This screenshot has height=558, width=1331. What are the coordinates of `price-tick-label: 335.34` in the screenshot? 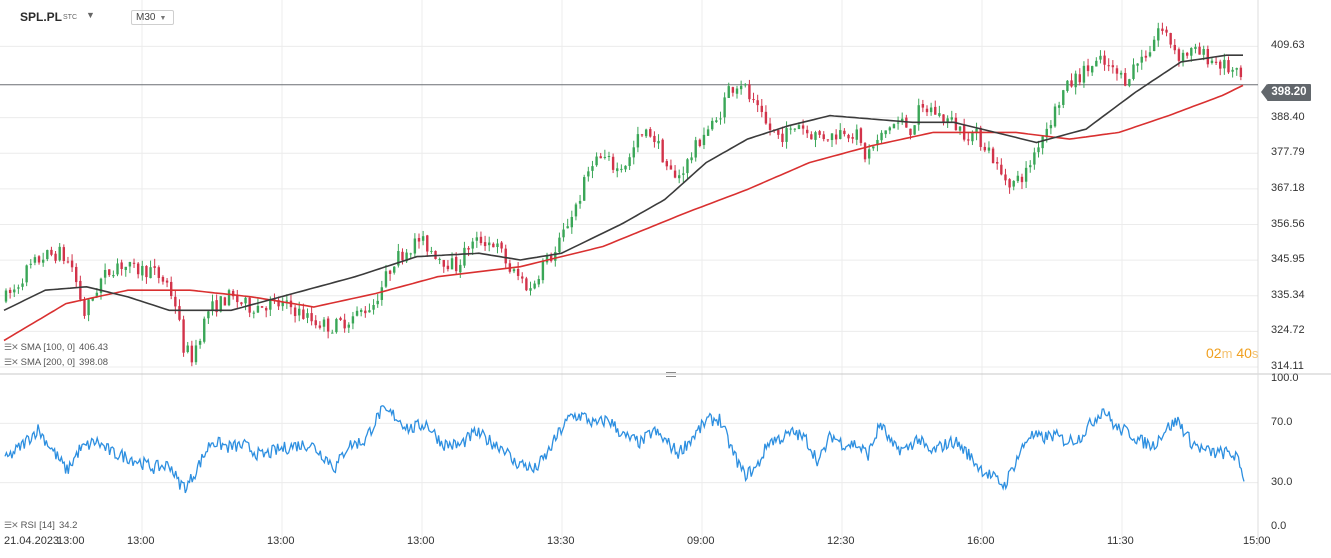 It's located at (1288, 294).